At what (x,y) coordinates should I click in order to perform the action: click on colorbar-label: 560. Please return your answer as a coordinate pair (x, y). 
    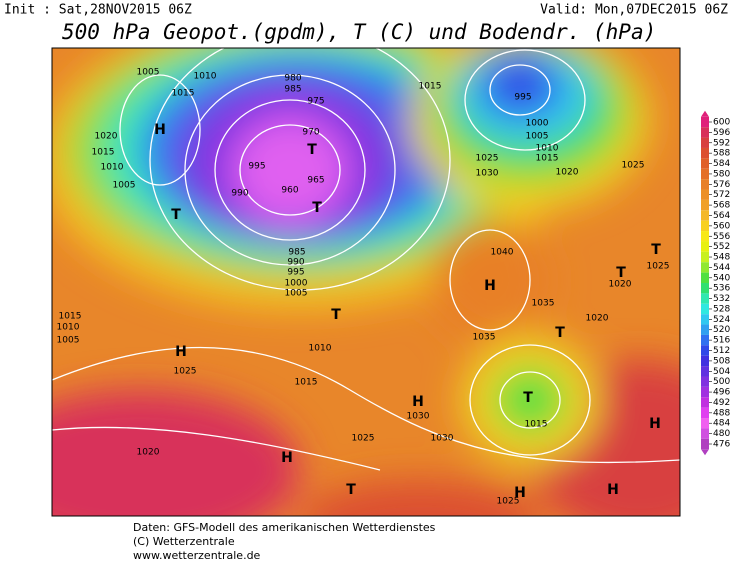
    Looking at the image, I should click on (721, 226).